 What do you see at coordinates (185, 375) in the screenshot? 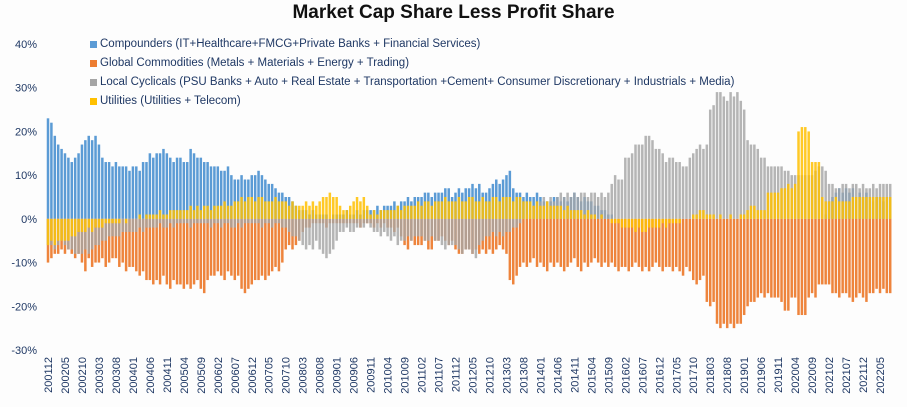
I see `x-tick-label: 200504` at bounding box center [185, 375].